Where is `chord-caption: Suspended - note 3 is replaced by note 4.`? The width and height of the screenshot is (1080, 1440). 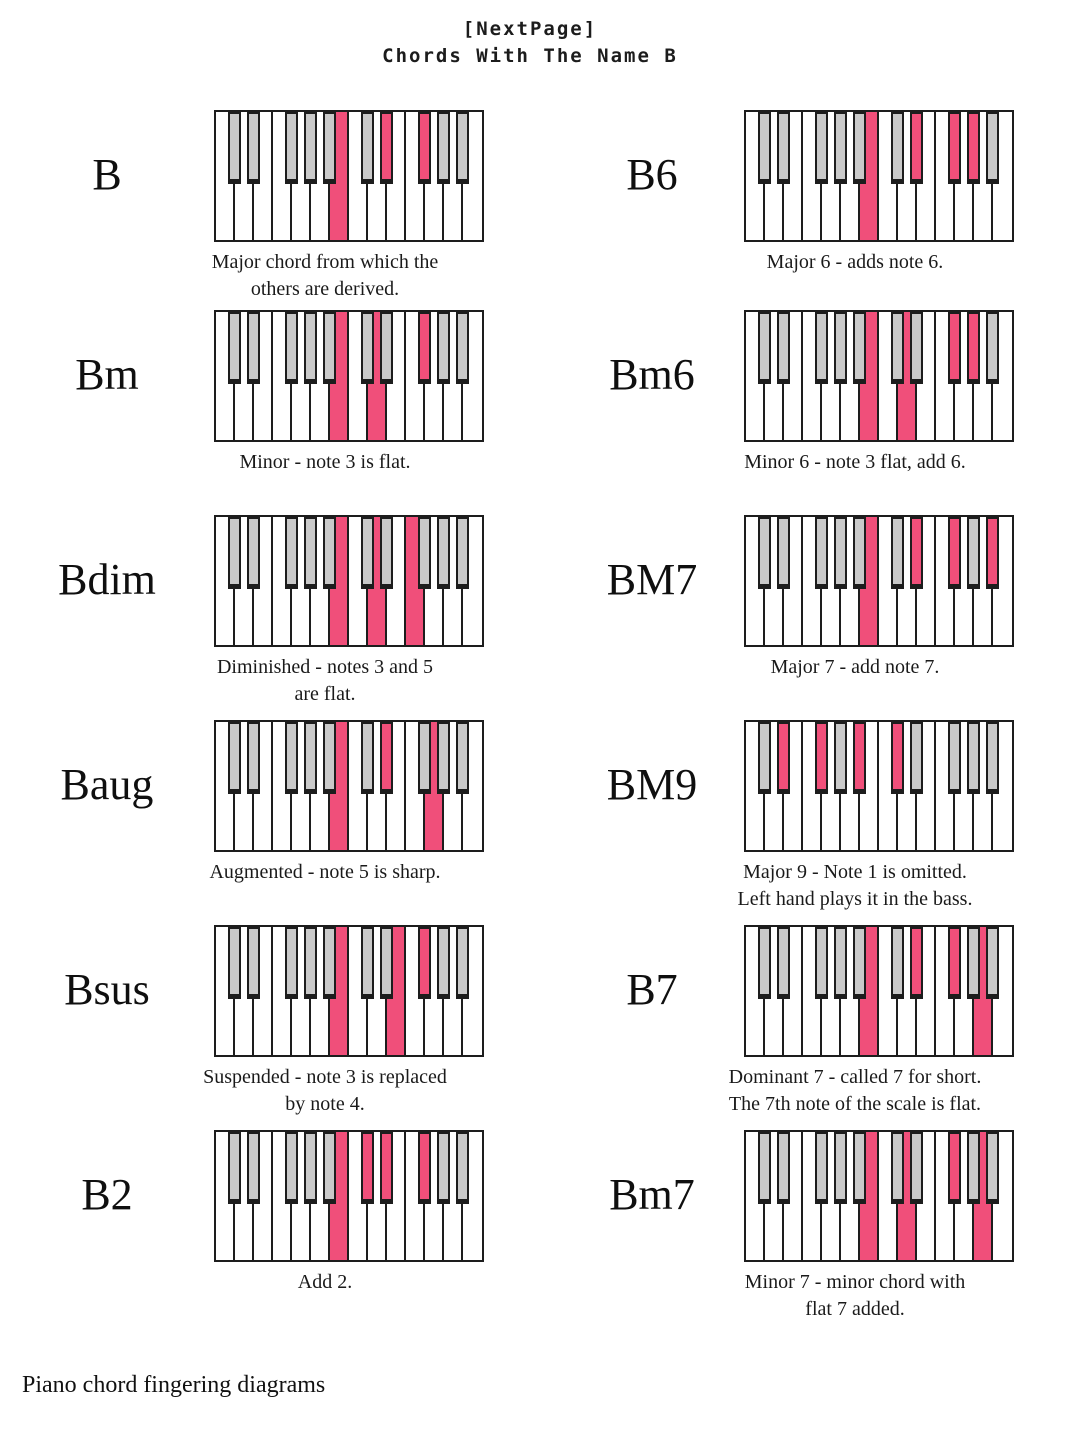
chord-caption: Suspended - note 3 is replaced by note 4. is located at coordinates (325, 1091).